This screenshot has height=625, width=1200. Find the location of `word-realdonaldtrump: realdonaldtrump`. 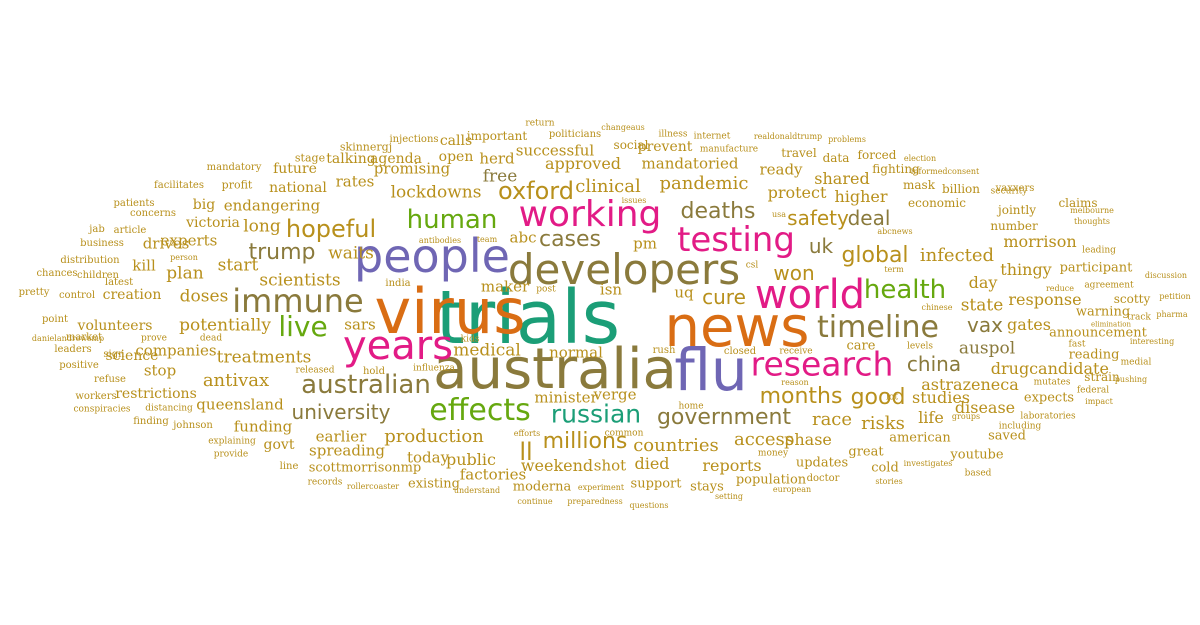

word-realdonaldtrump: realdonaldtrump is located at coordinates (788, 136).